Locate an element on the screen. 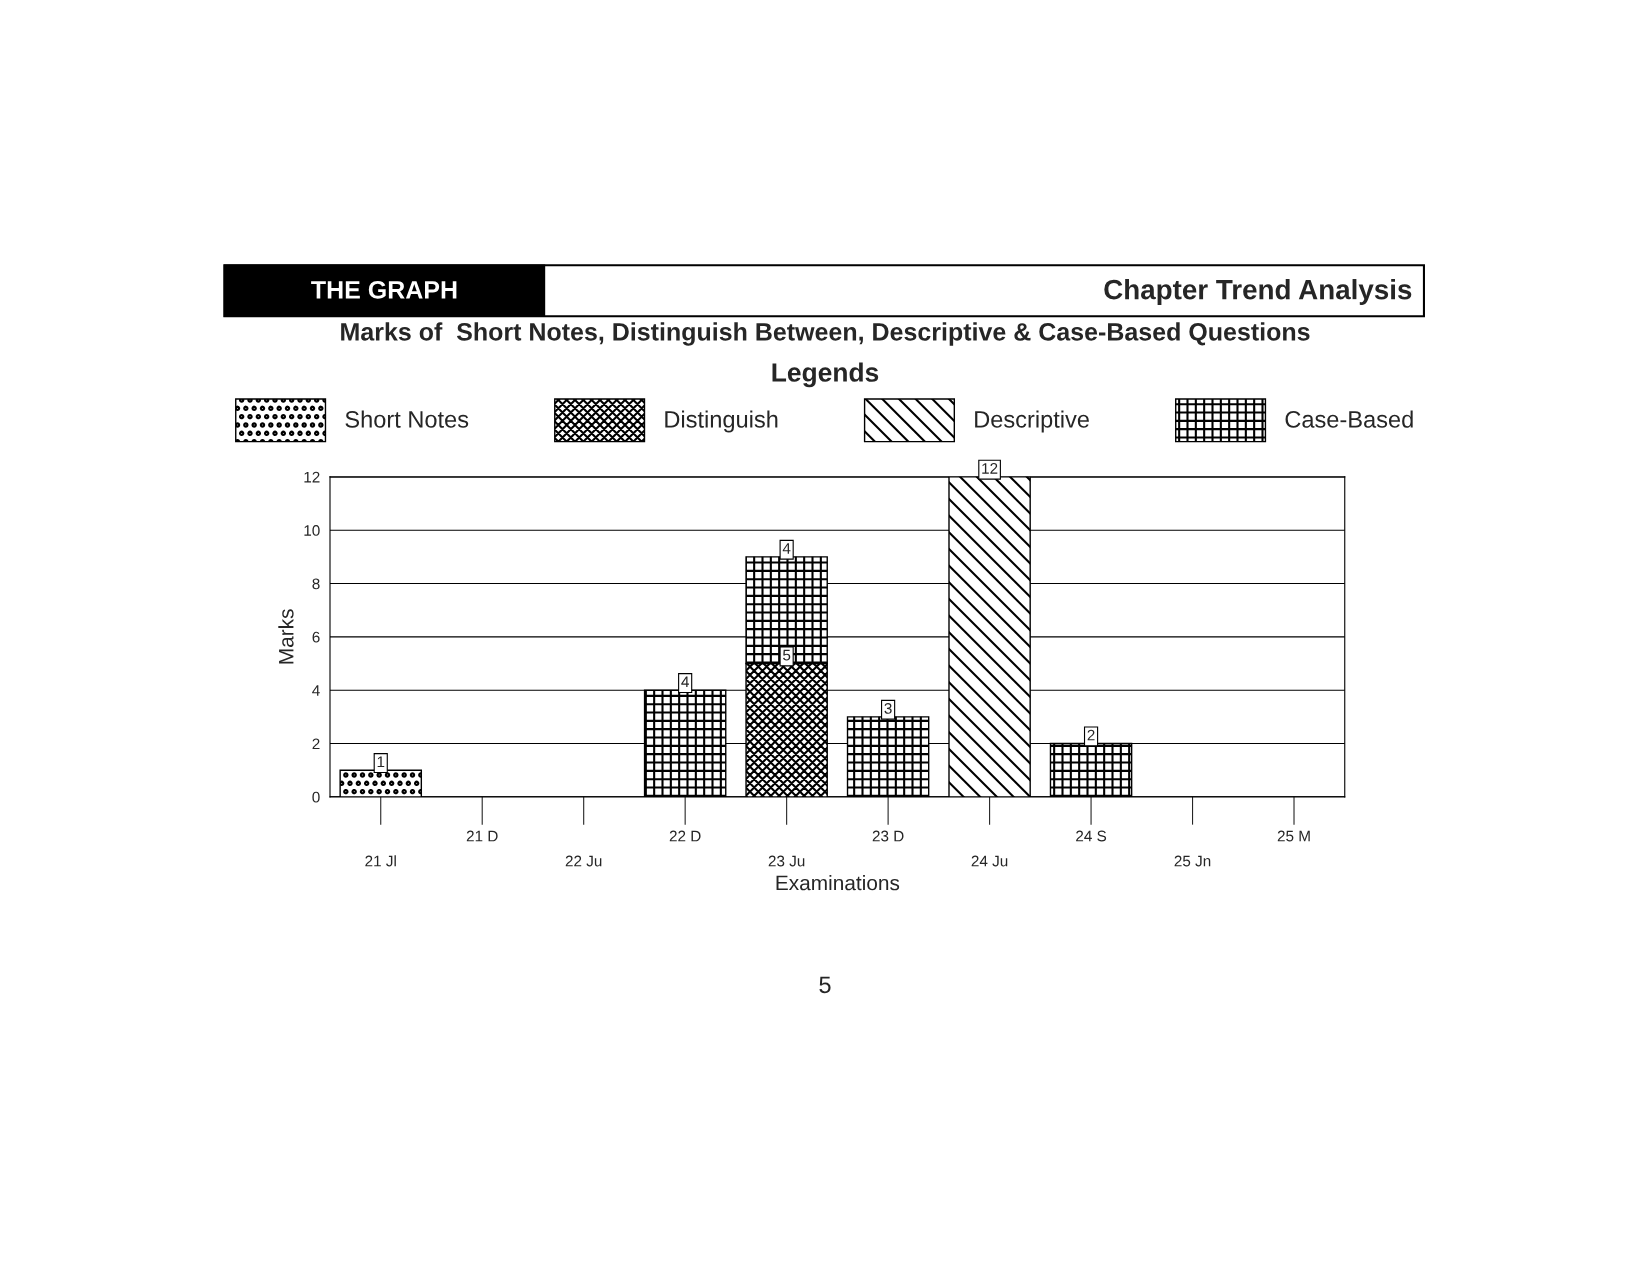 The height and width of the screenshot is (1275, 1650). data-label: 1 is located at coordinates (381, 762).